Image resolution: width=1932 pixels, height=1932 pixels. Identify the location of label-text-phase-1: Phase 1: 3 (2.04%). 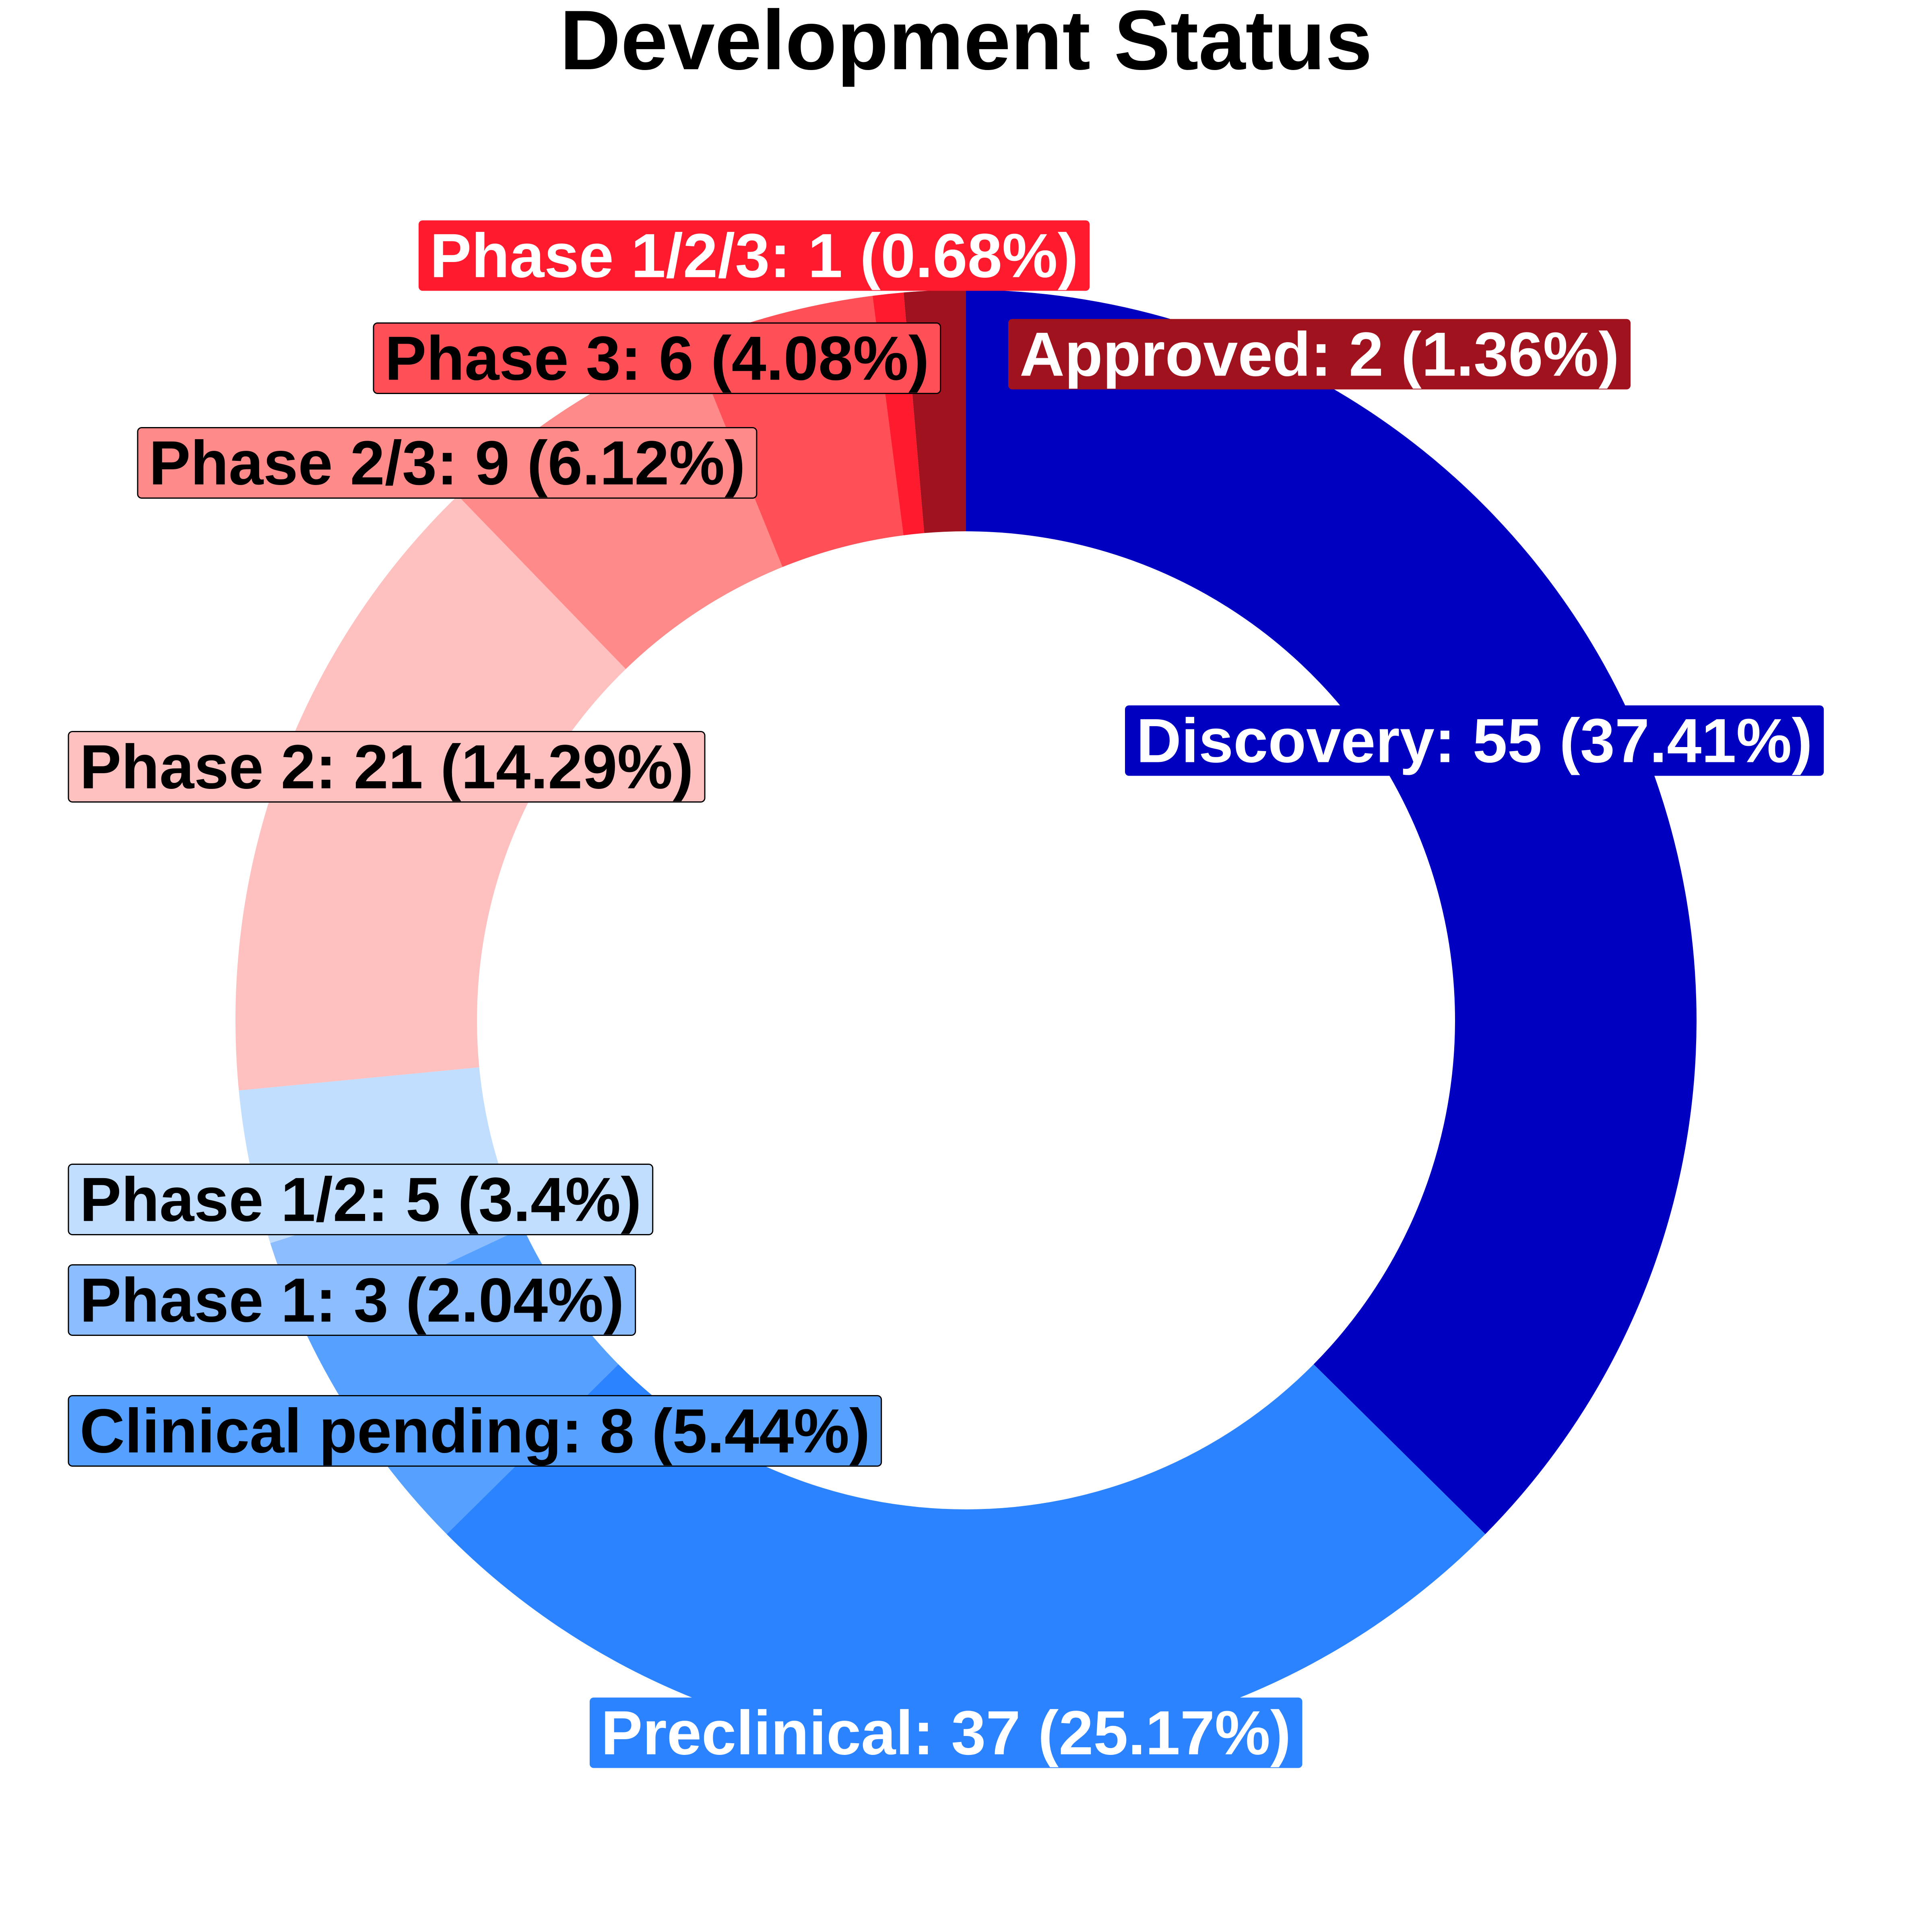
(352, 1300).